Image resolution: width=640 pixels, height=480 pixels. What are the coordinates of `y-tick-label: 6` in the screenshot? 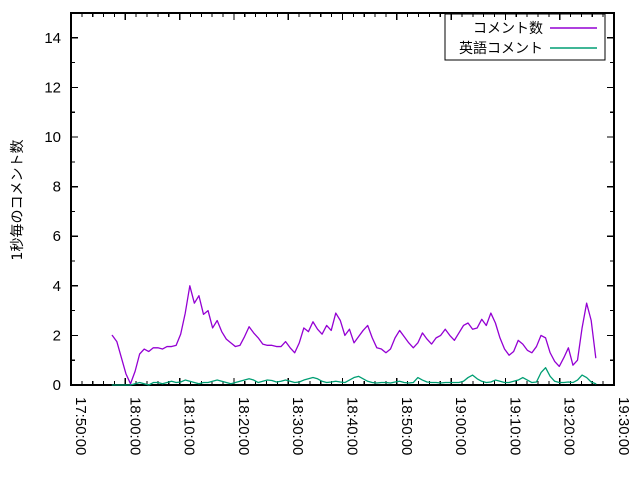 It's located at (57, 236).